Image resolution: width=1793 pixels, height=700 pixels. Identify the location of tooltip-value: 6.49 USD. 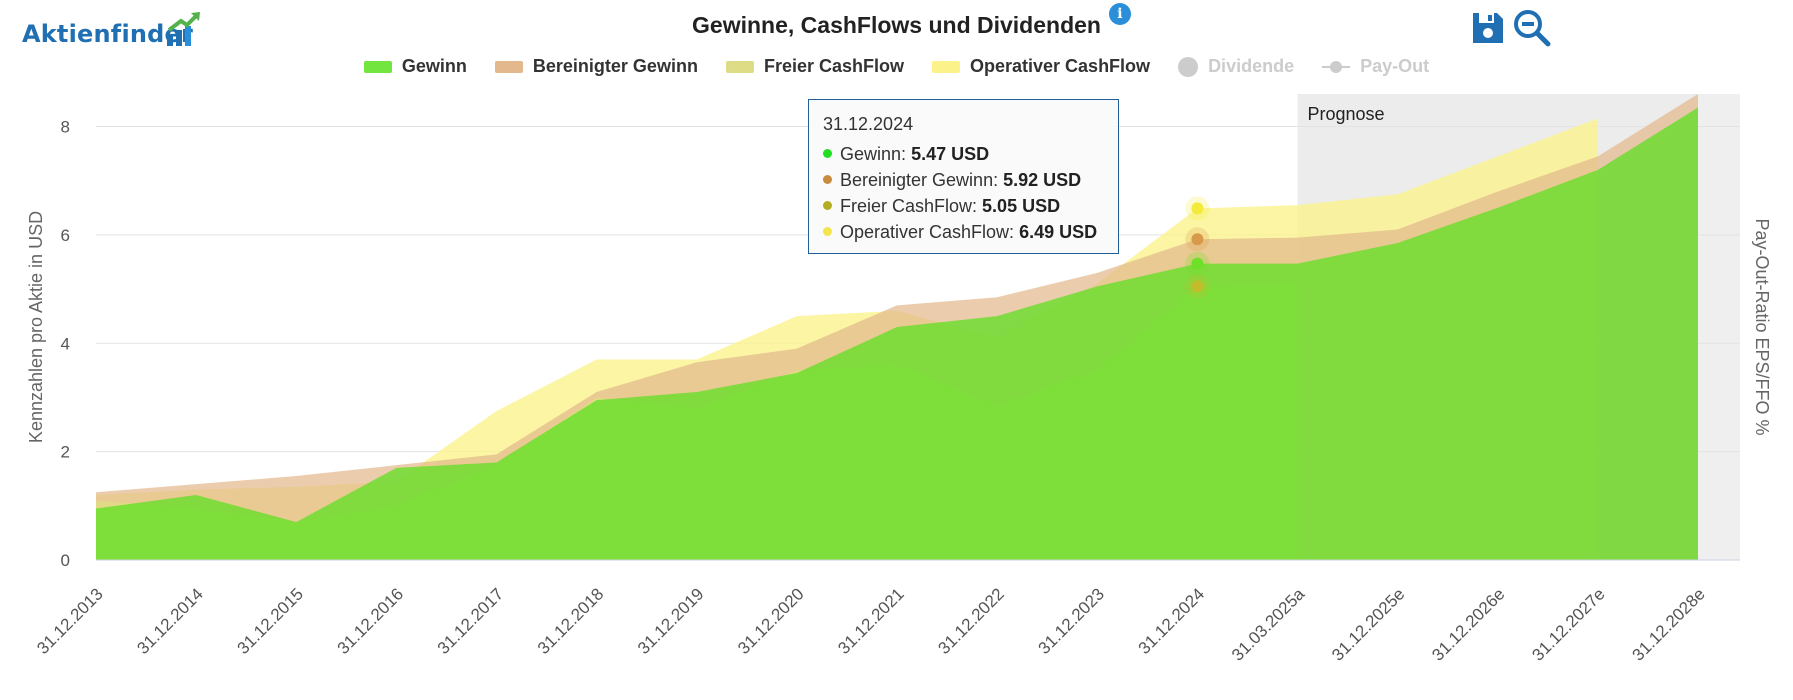
(1058, 232).